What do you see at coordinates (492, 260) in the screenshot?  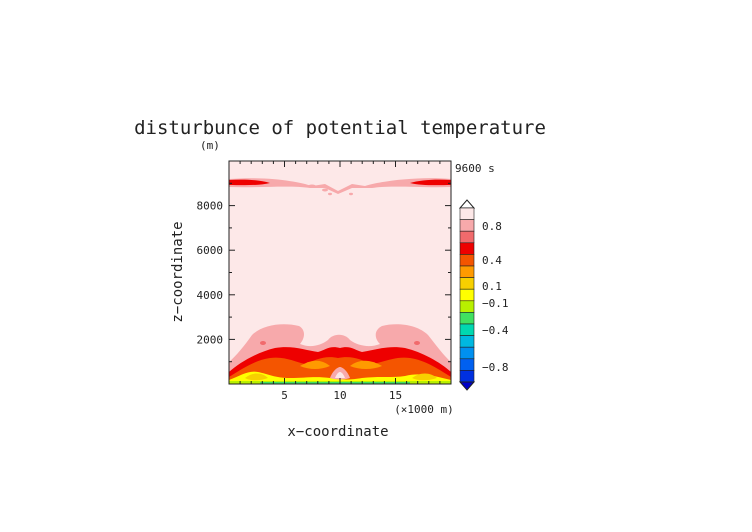 I see `colorbar-label: 0.4` at bounding box center [492, 260].